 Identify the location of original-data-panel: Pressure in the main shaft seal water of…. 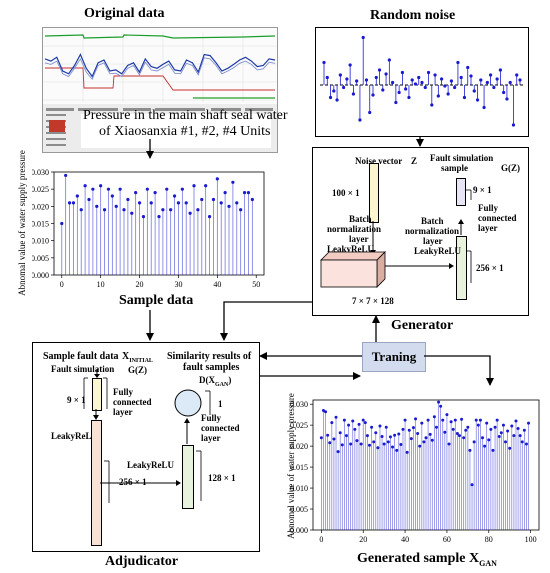
(165, 90).